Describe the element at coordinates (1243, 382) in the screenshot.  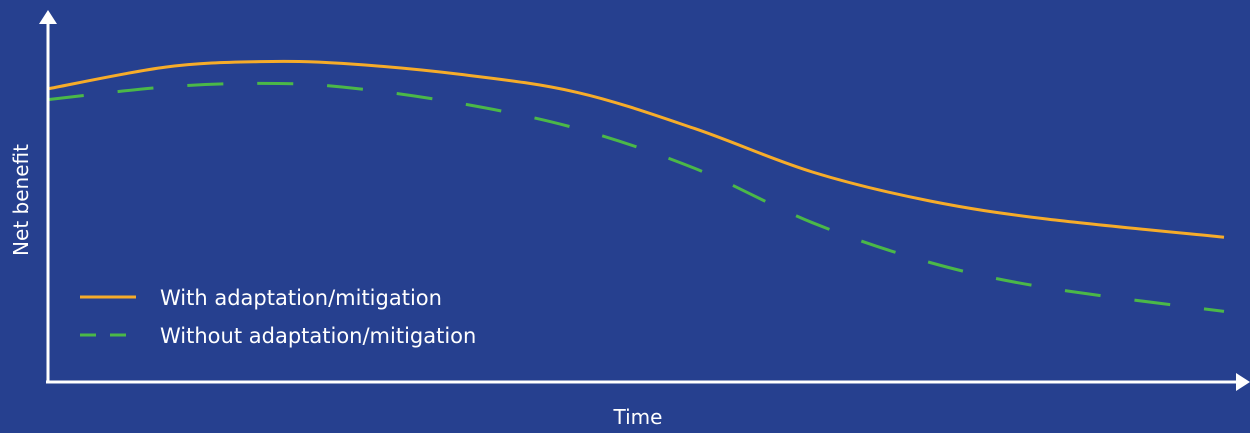
I see `x-axis-arrowhead` at that location.